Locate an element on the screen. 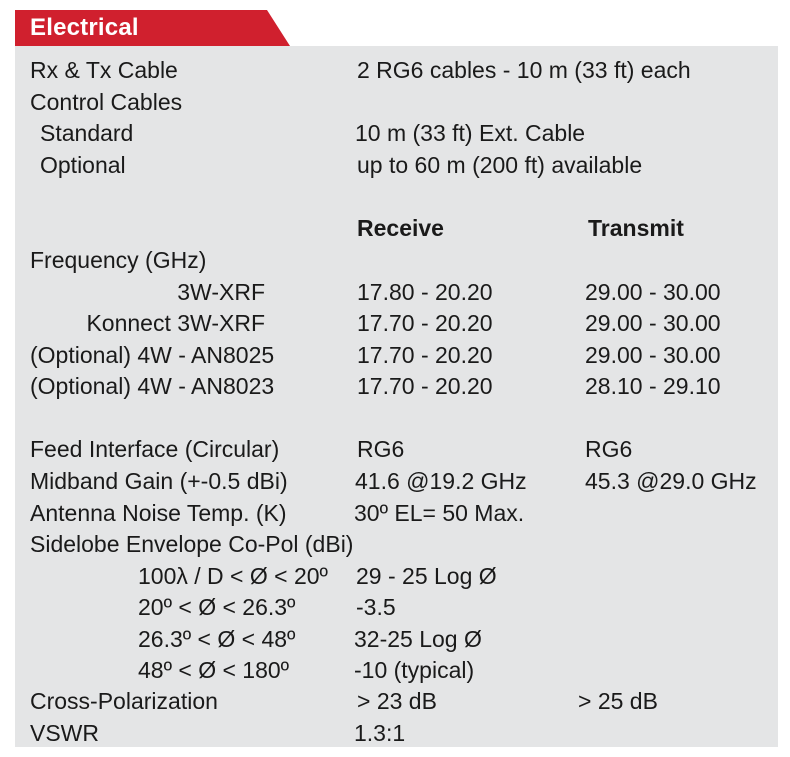 This screenshot has height=757, width=790. sidelobe-value: -3.5 is located at coordinates (376, 607).